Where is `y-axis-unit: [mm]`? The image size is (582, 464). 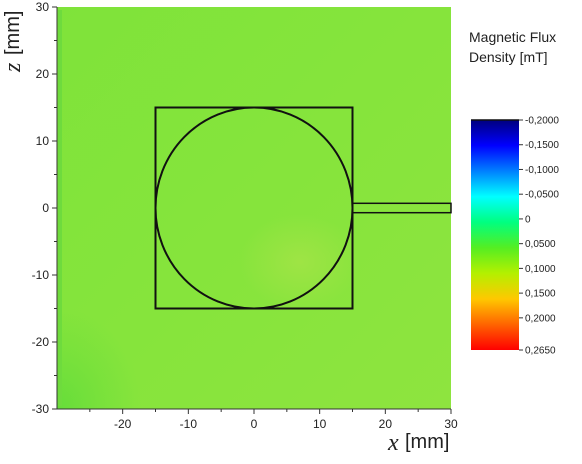 y-axis-unit: [mm] is located at coordinates (13, 33).